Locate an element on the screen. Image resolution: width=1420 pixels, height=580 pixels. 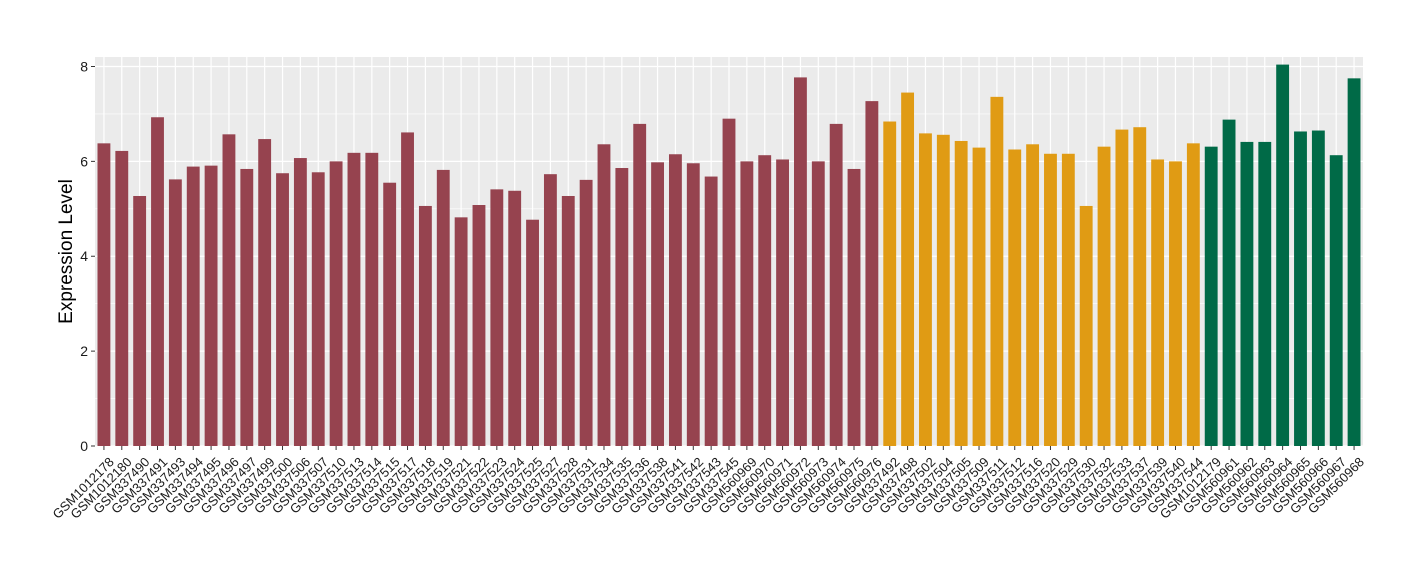
bar-gsm337539 is located at coordinates (1158, 302).